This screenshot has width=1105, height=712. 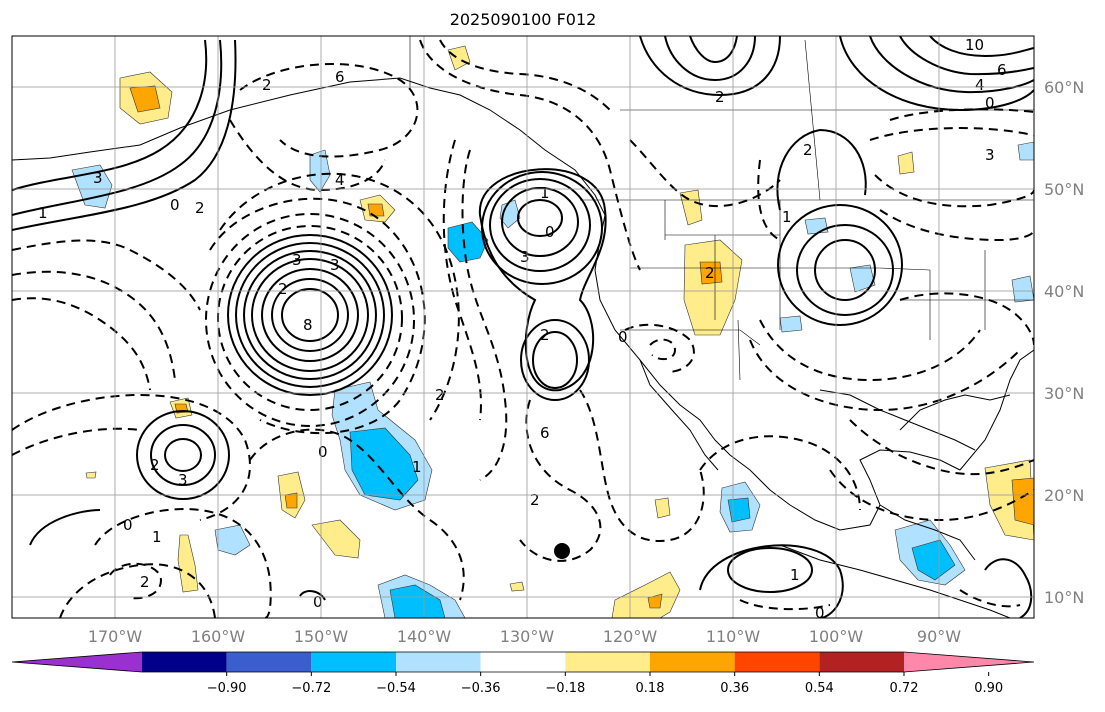 What do you see at coordinates (1064, 495) in the screenshot?
I see `lat-label: 20°N` at bounding box center [1064, 495].